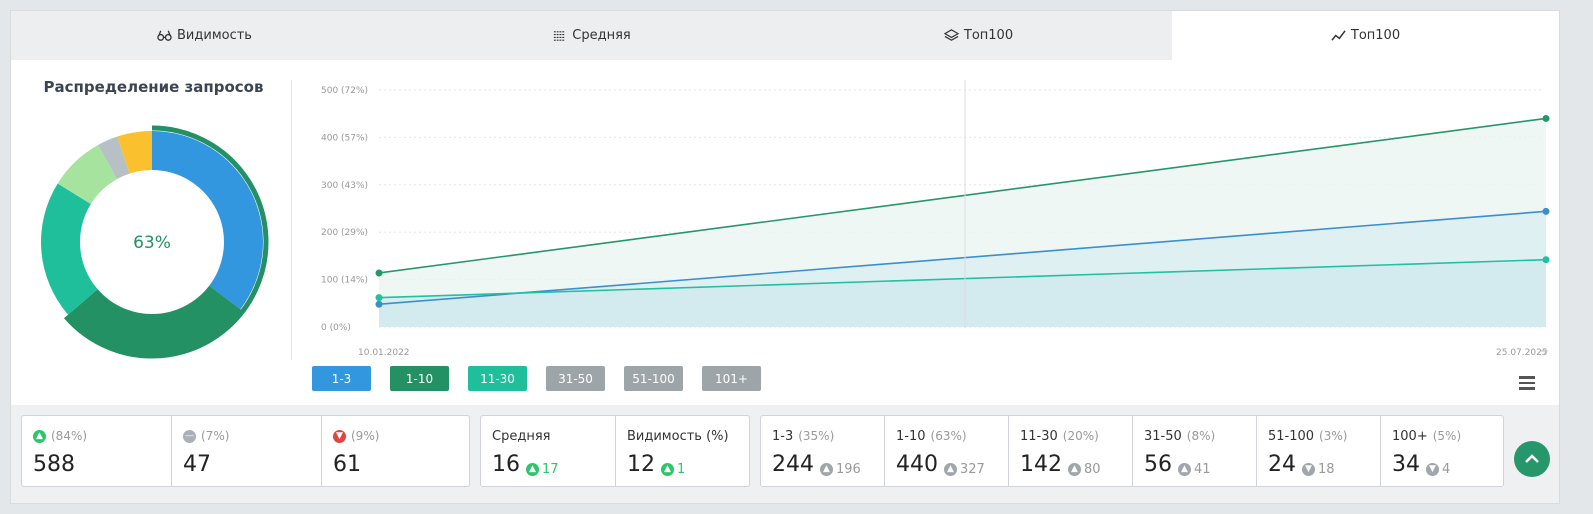  What do you see at coordinates (1291, 436) in the screenshot?
I see `stat-label: 51-100` at bounding box center [1291, 436].